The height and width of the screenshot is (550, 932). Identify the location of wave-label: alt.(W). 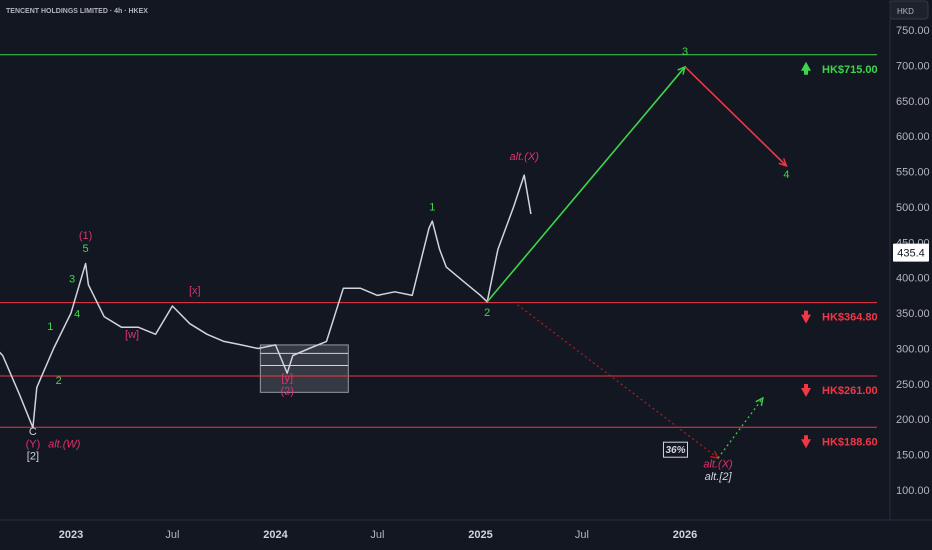
(64, 445).